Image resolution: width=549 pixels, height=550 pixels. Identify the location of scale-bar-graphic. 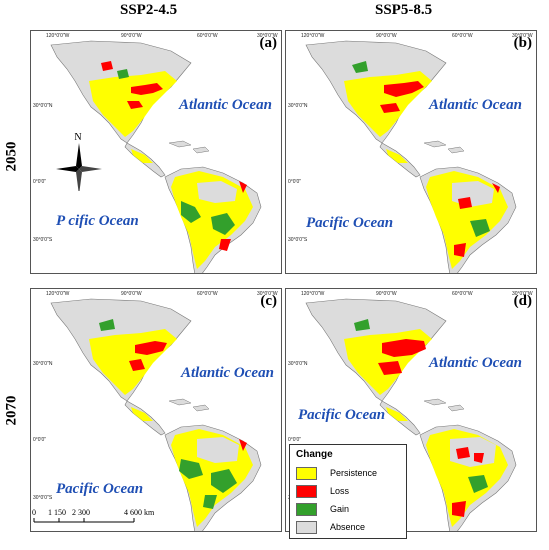
(84, 520).